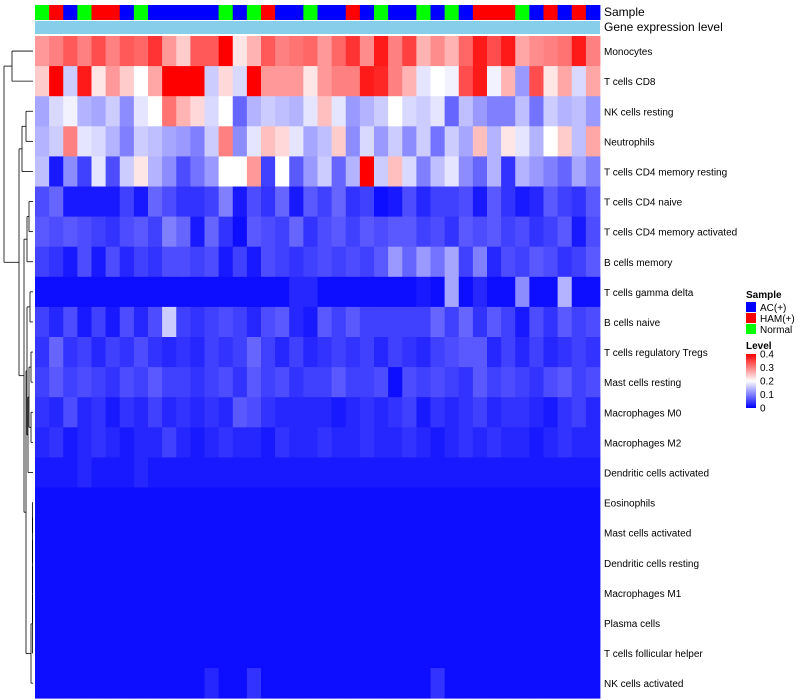 The height and width of the screenshot is (700, 800). What do you see at coordinates (767, 395) in the screenshot?
I see `legend-level-tick: 0.1` at bounding box center [767, 395].